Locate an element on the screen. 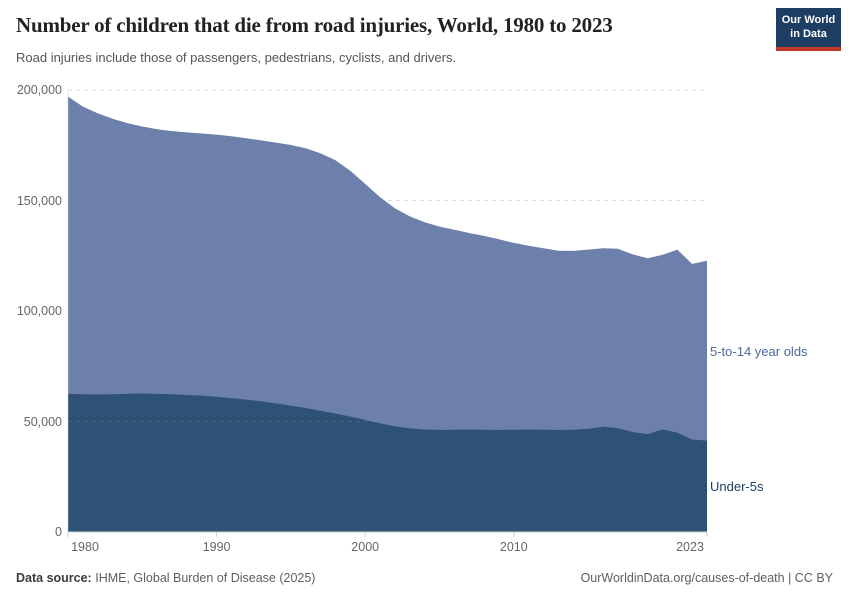  owid-logo-line2: in Data is located at coordinates (808, 33).